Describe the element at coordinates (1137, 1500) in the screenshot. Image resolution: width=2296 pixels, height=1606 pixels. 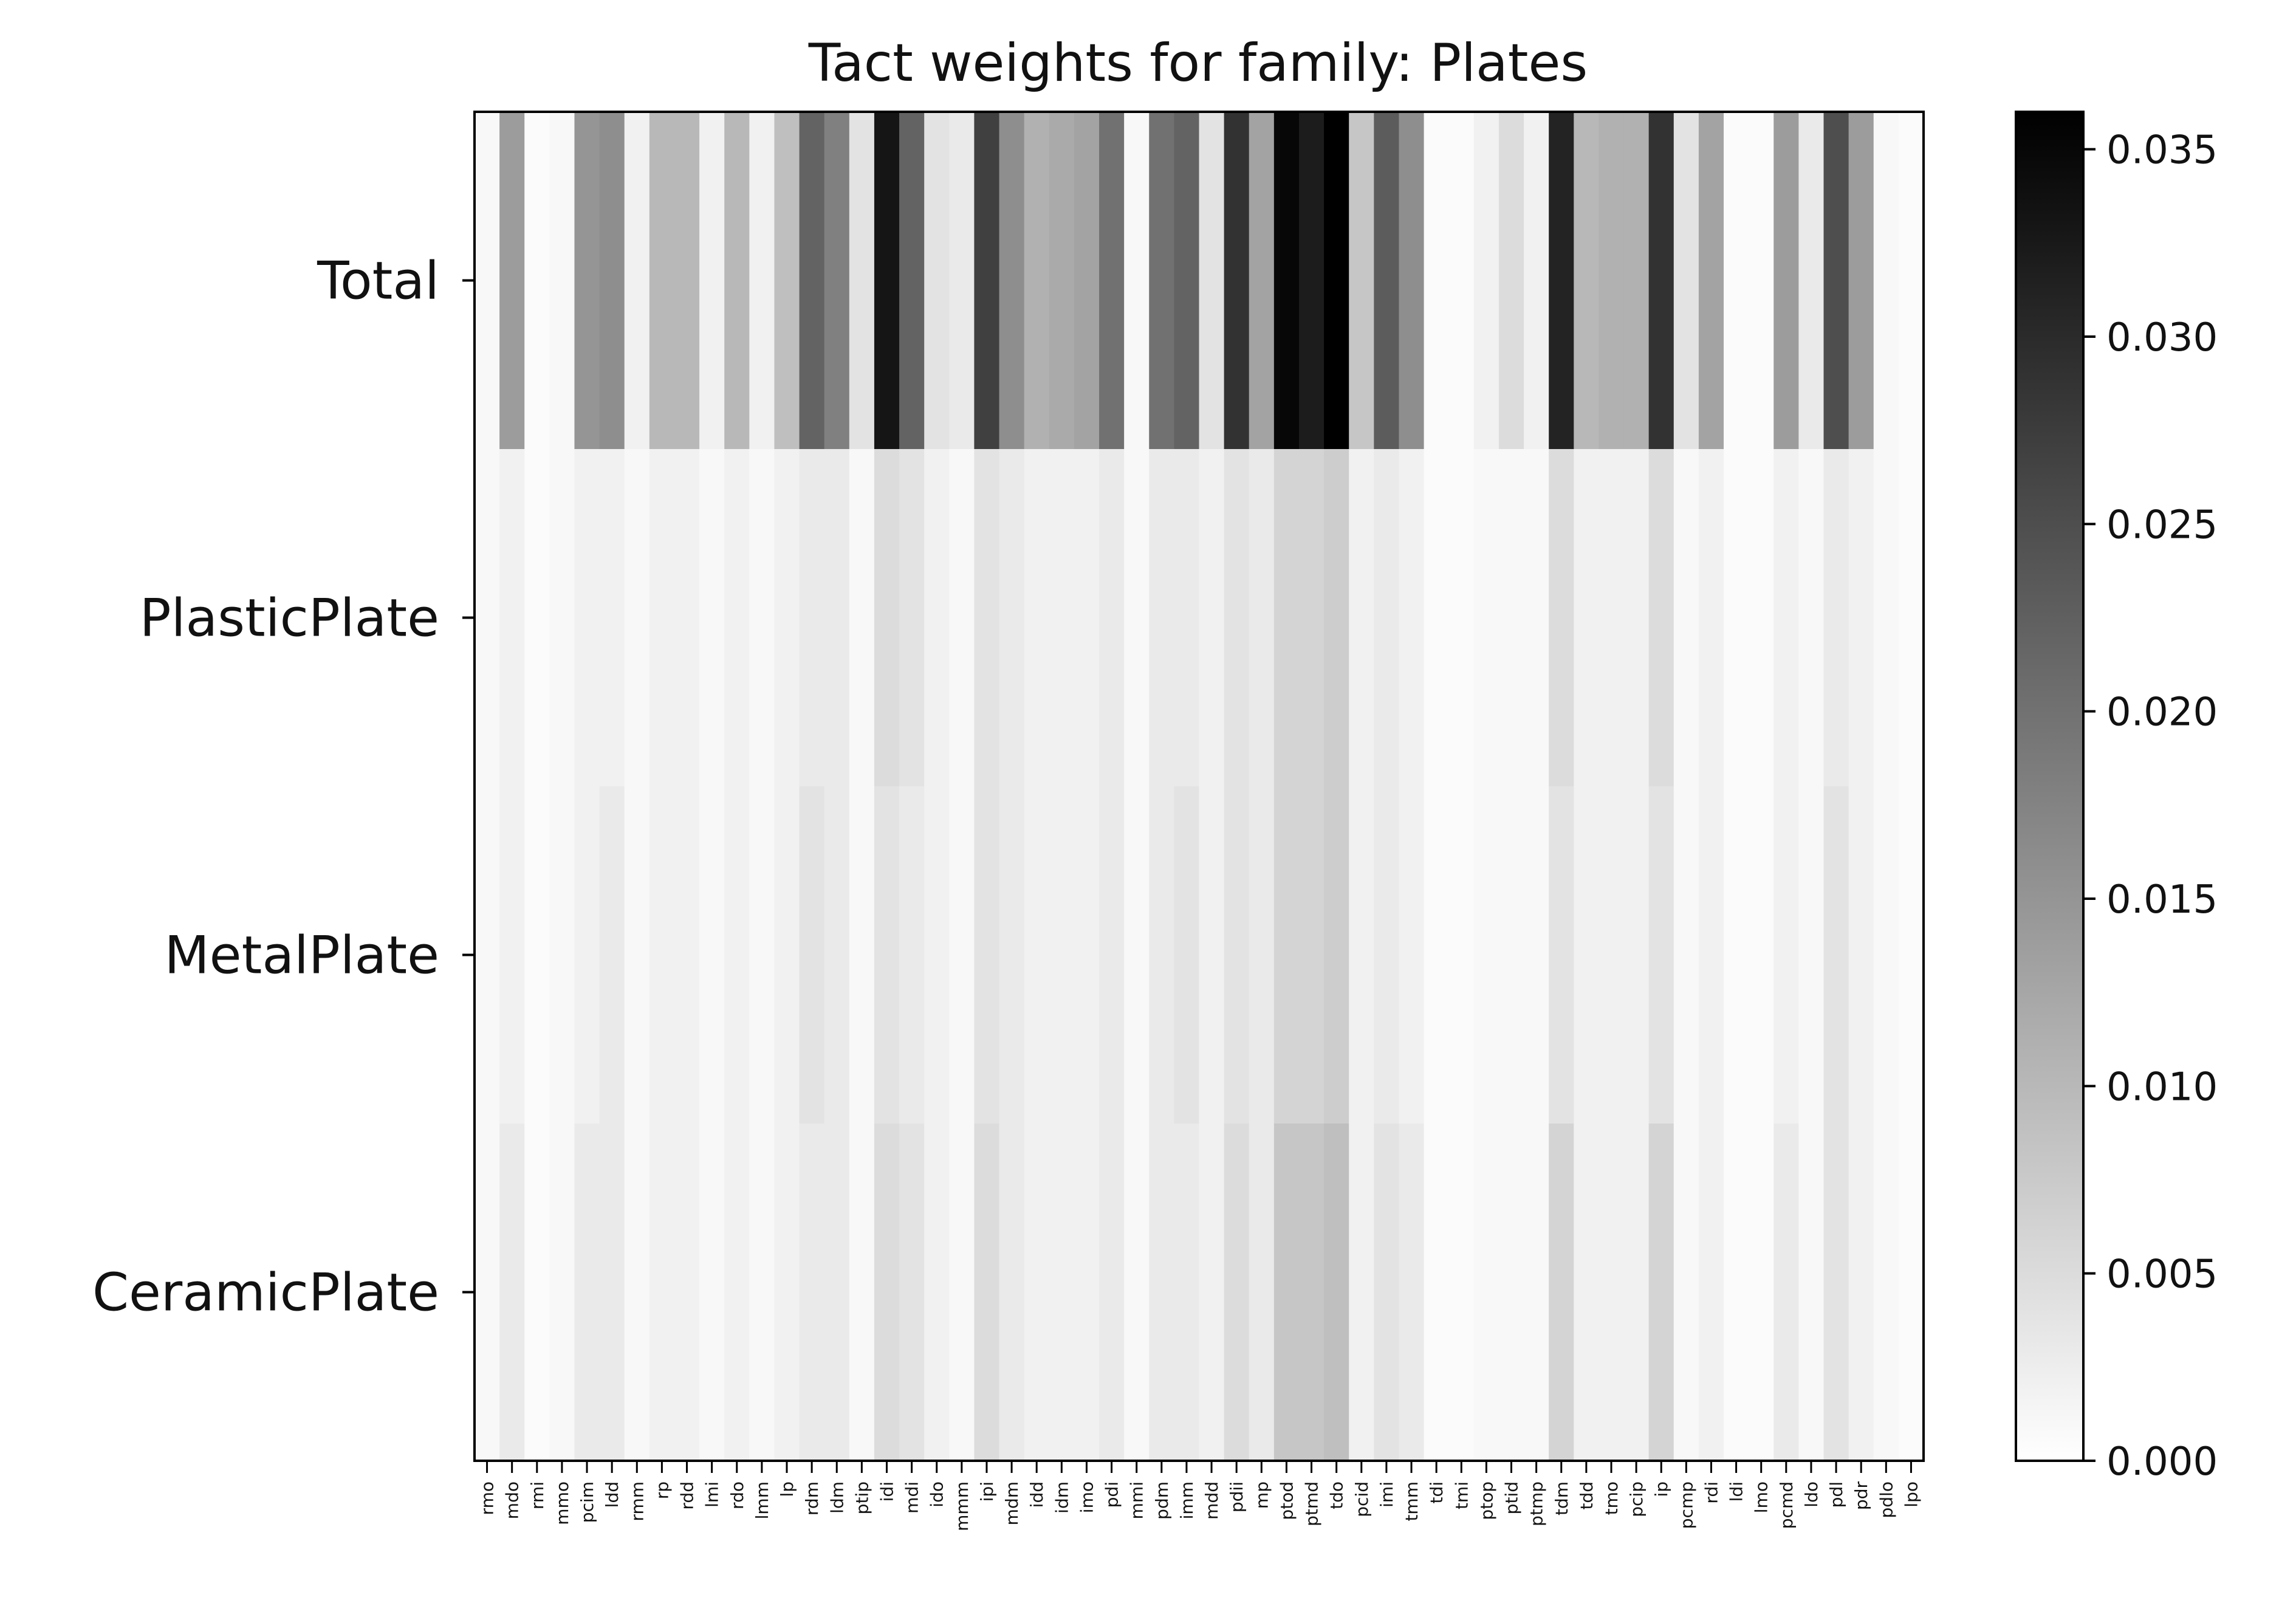
I see `x-tick-label: mmi` at that location.